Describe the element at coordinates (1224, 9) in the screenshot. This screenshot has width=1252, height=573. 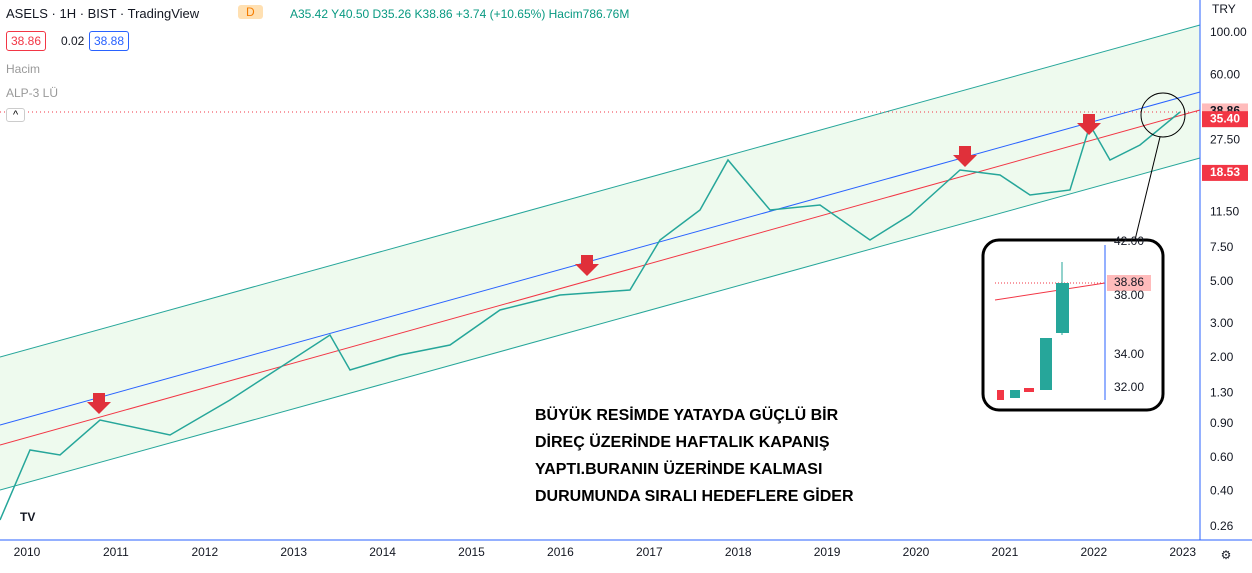
I see `currency: TRY` at that location.